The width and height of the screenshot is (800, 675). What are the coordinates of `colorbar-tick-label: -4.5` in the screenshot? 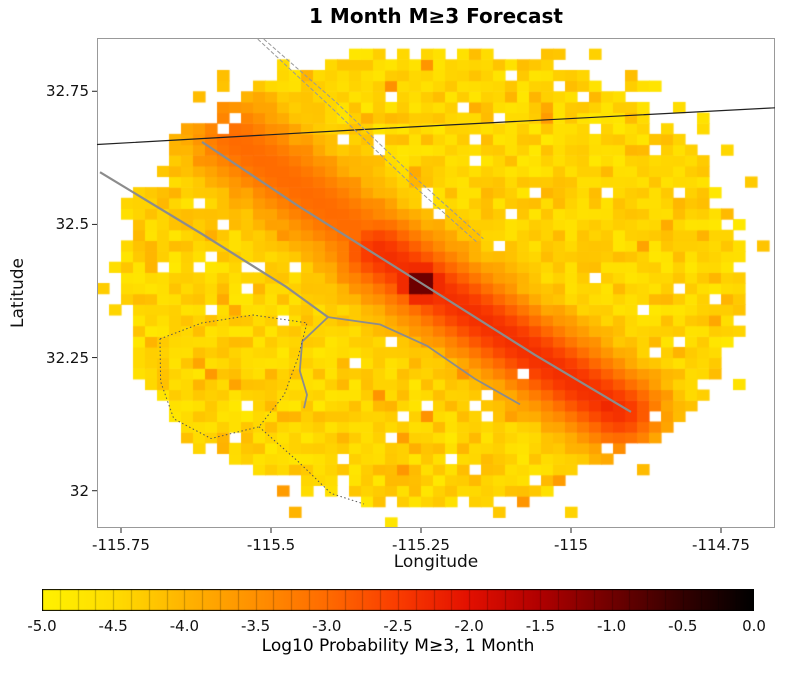 It's located at (113, 626).